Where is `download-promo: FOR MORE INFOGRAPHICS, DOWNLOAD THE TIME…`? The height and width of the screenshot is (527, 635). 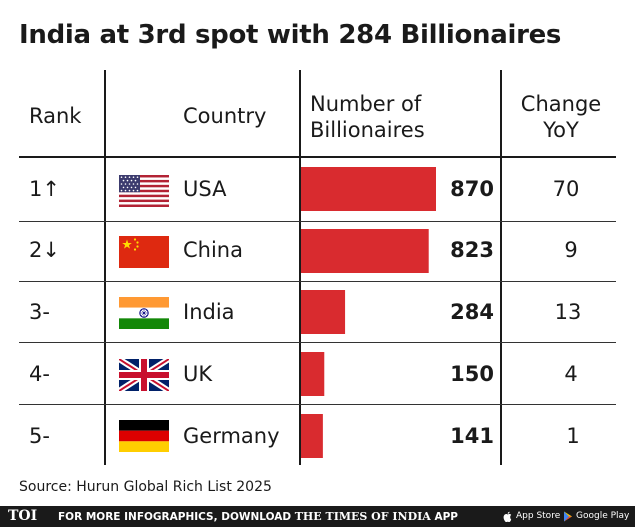
download-promo: FOR MORE INFOGRAPHICS, DOWNLOAD THE TIME… is located at coordinates (258, 517).